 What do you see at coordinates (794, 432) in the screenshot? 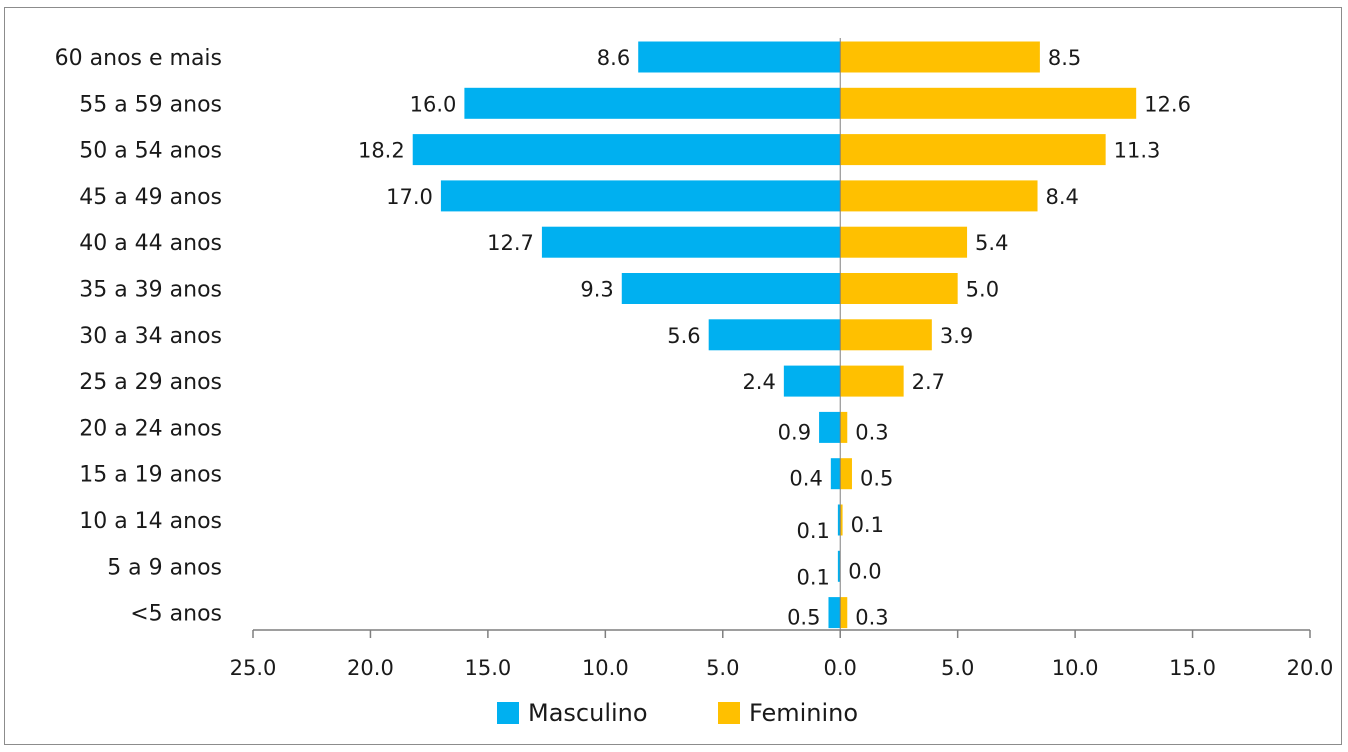
I see `value-label-masculino-20-a-24-anos: 0.9` at bounding box center [794, 432].